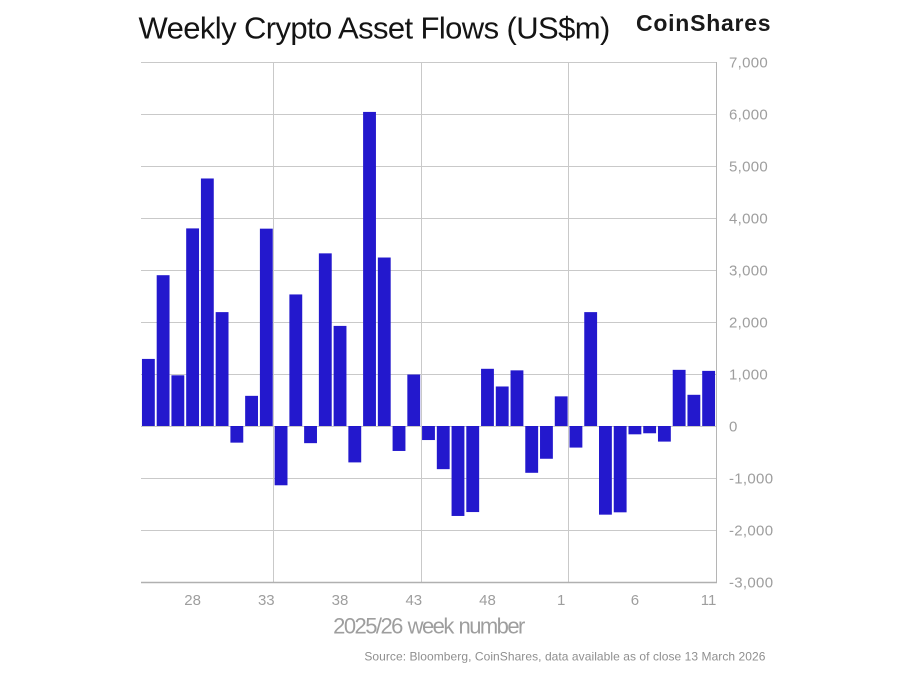  What do you see at coordinates (748, 114) in the screenshot?
I see `svg-text: 6,000` at bounding box center [748, 114].